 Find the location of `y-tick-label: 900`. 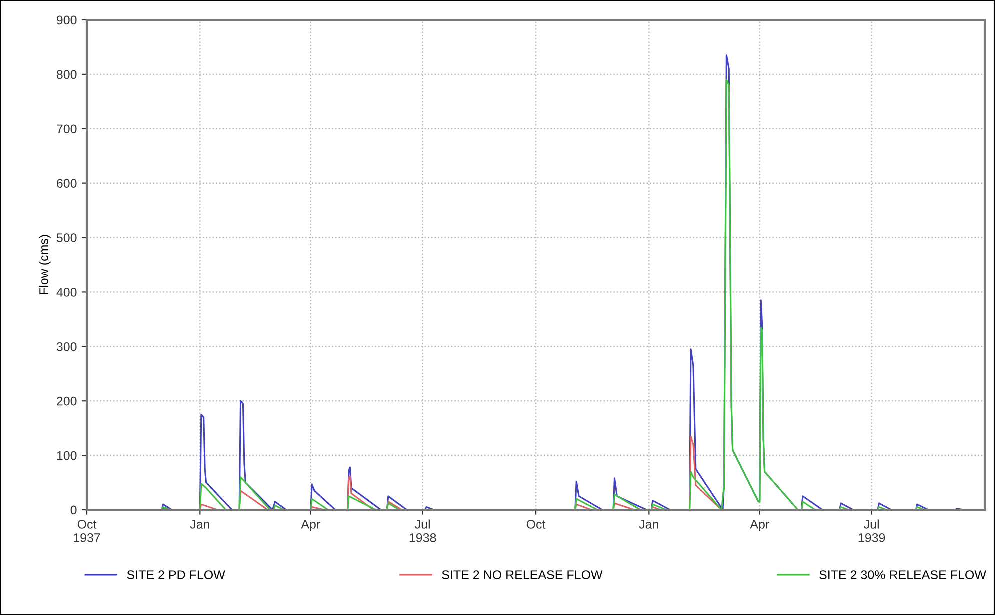

y-tick-label: 900 is located at coordinates (67, 20).